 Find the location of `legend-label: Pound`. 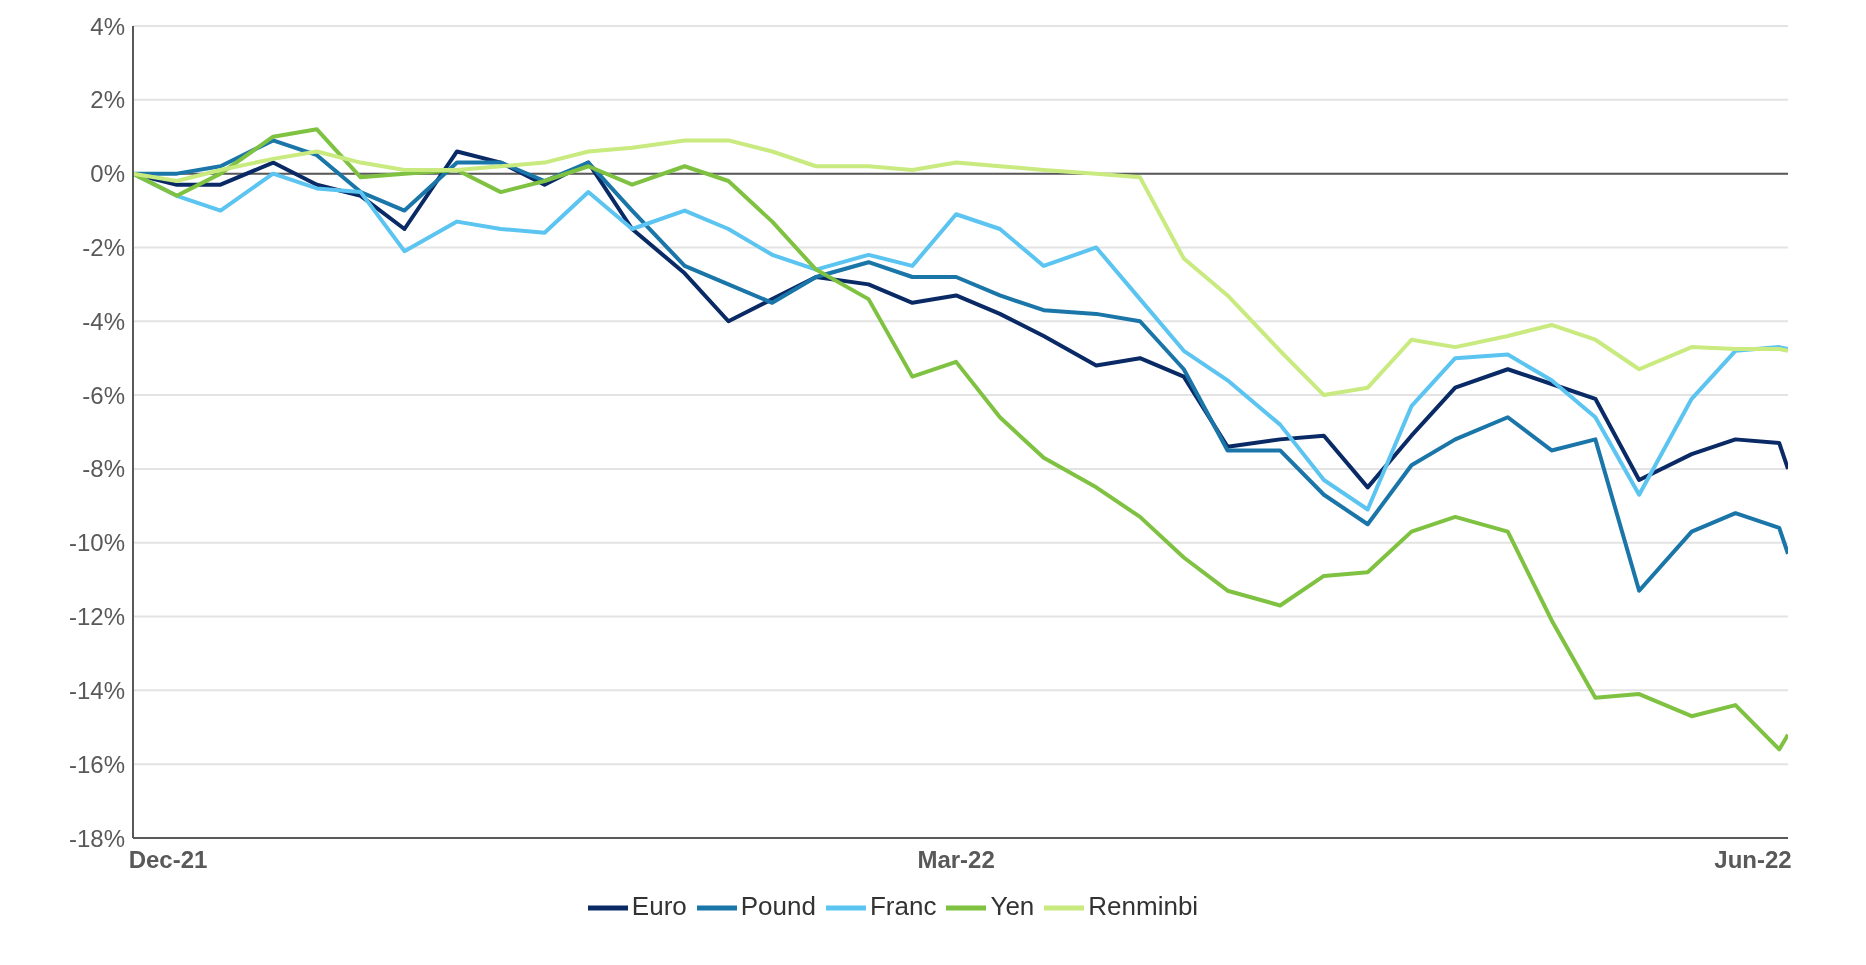

legend-label: Pound is located at coordinates (778, 905).